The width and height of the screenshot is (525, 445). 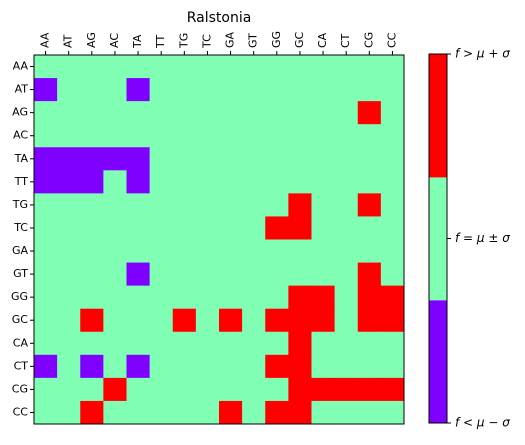 What do you see at coordinates (21, 411) in the screenshot?
I see `y-tick-label: CC` at bounding box center [21, 411].